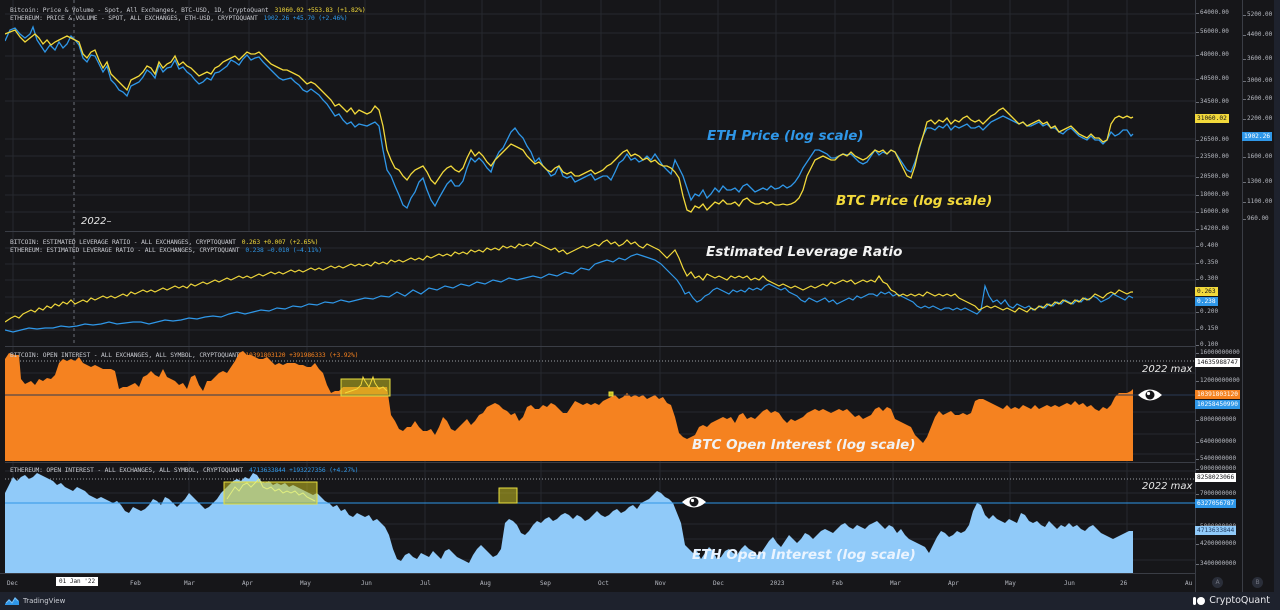  I want to click on time-label: 26, so click(1124, 583).